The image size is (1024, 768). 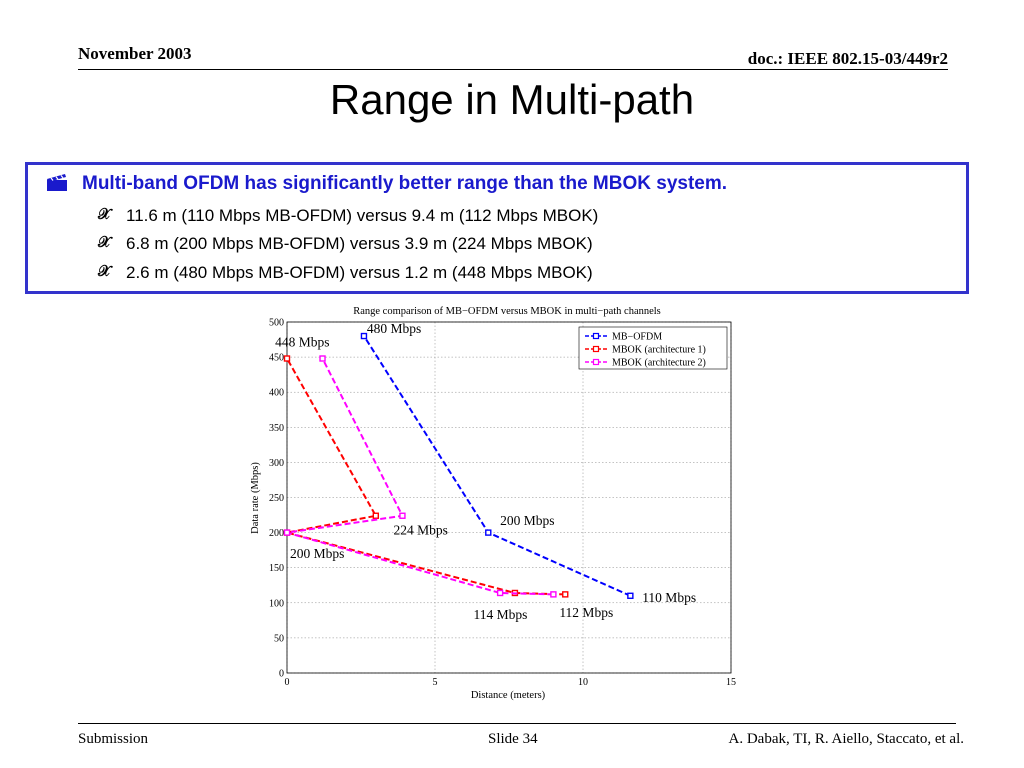 What do you see at coordinates (847, 58) in the screenshot?
I see `header-doc-id: doc.: IEEE 802.15-03/449r2` at bounding box center [847, 58].